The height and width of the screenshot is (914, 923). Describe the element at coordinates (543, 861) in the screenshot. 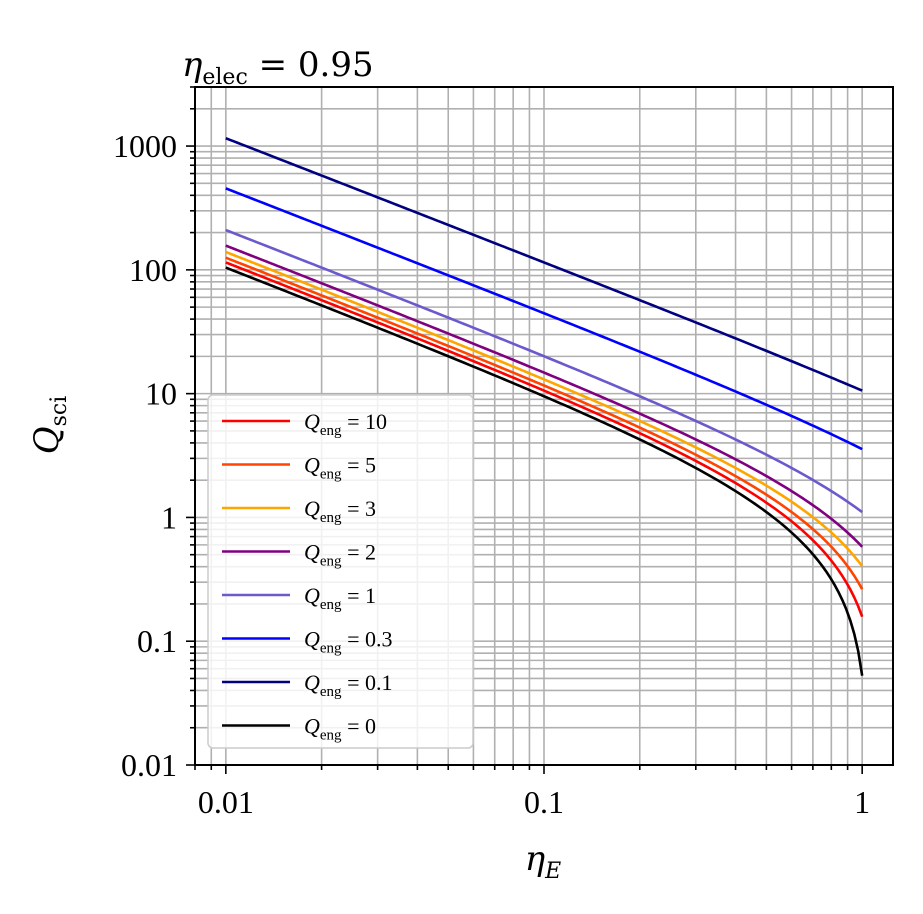

I see `x-axis-label: ηE` at that location.